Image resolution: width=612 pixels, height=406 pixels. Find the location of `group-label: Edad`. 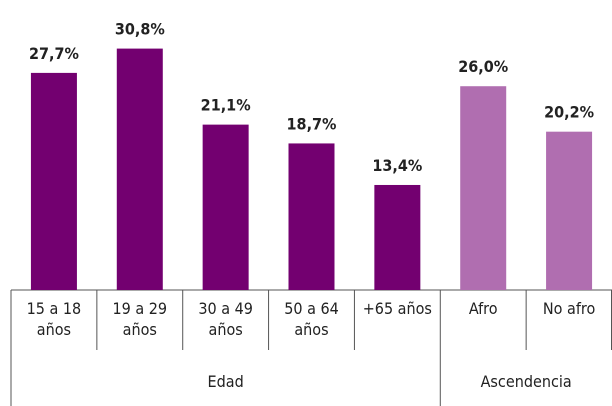

group-label: Edad is located at coordinates (225, 381).